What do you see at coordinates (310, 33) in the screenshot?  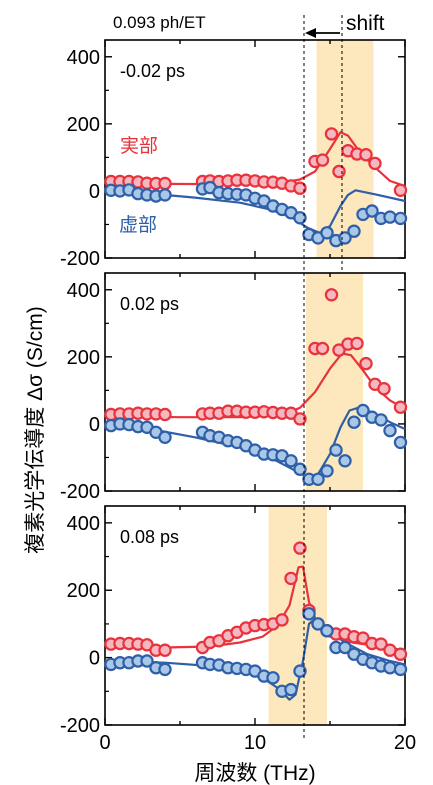 I see `shift-arrowhead` at bounding box center [310, 33].